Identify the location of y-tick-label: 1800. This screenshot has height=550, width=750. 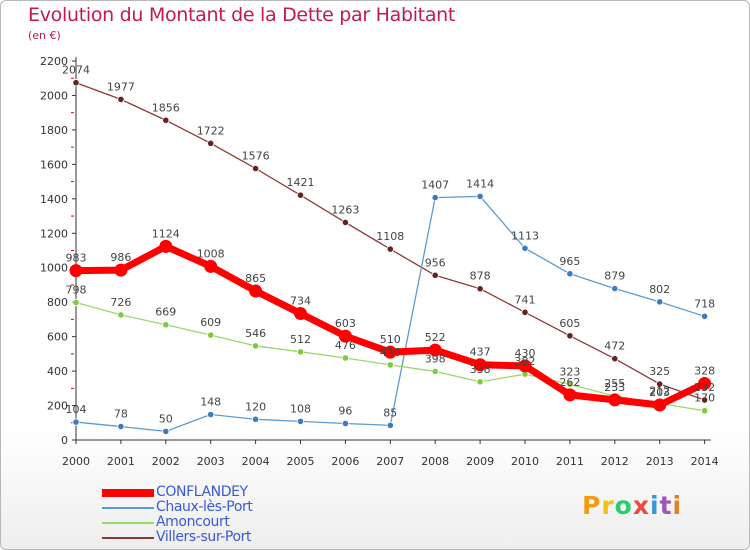
(54, 130).